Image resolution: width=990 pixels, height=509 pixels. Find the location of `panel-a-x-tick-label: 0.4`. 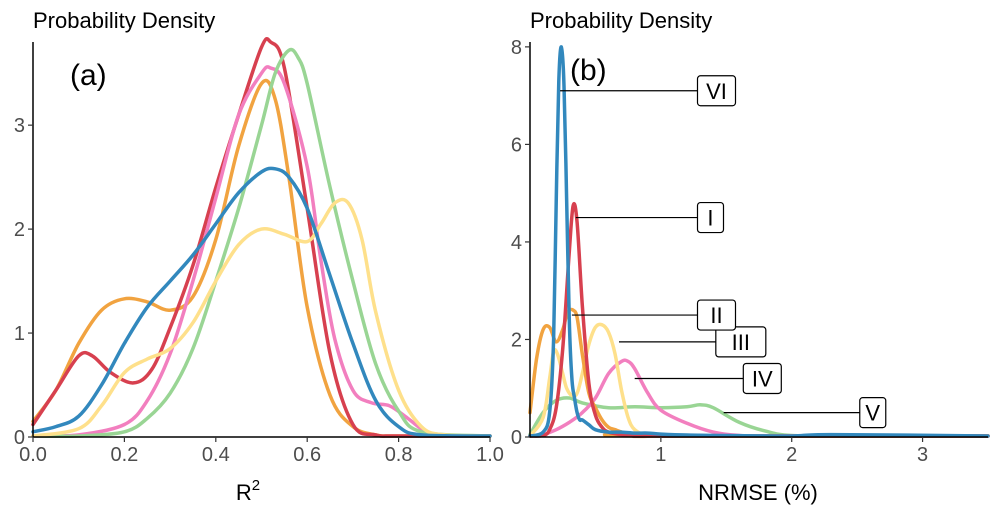

panel-a-x-tick-label: 0.4 is located at coordinates (216, 455).